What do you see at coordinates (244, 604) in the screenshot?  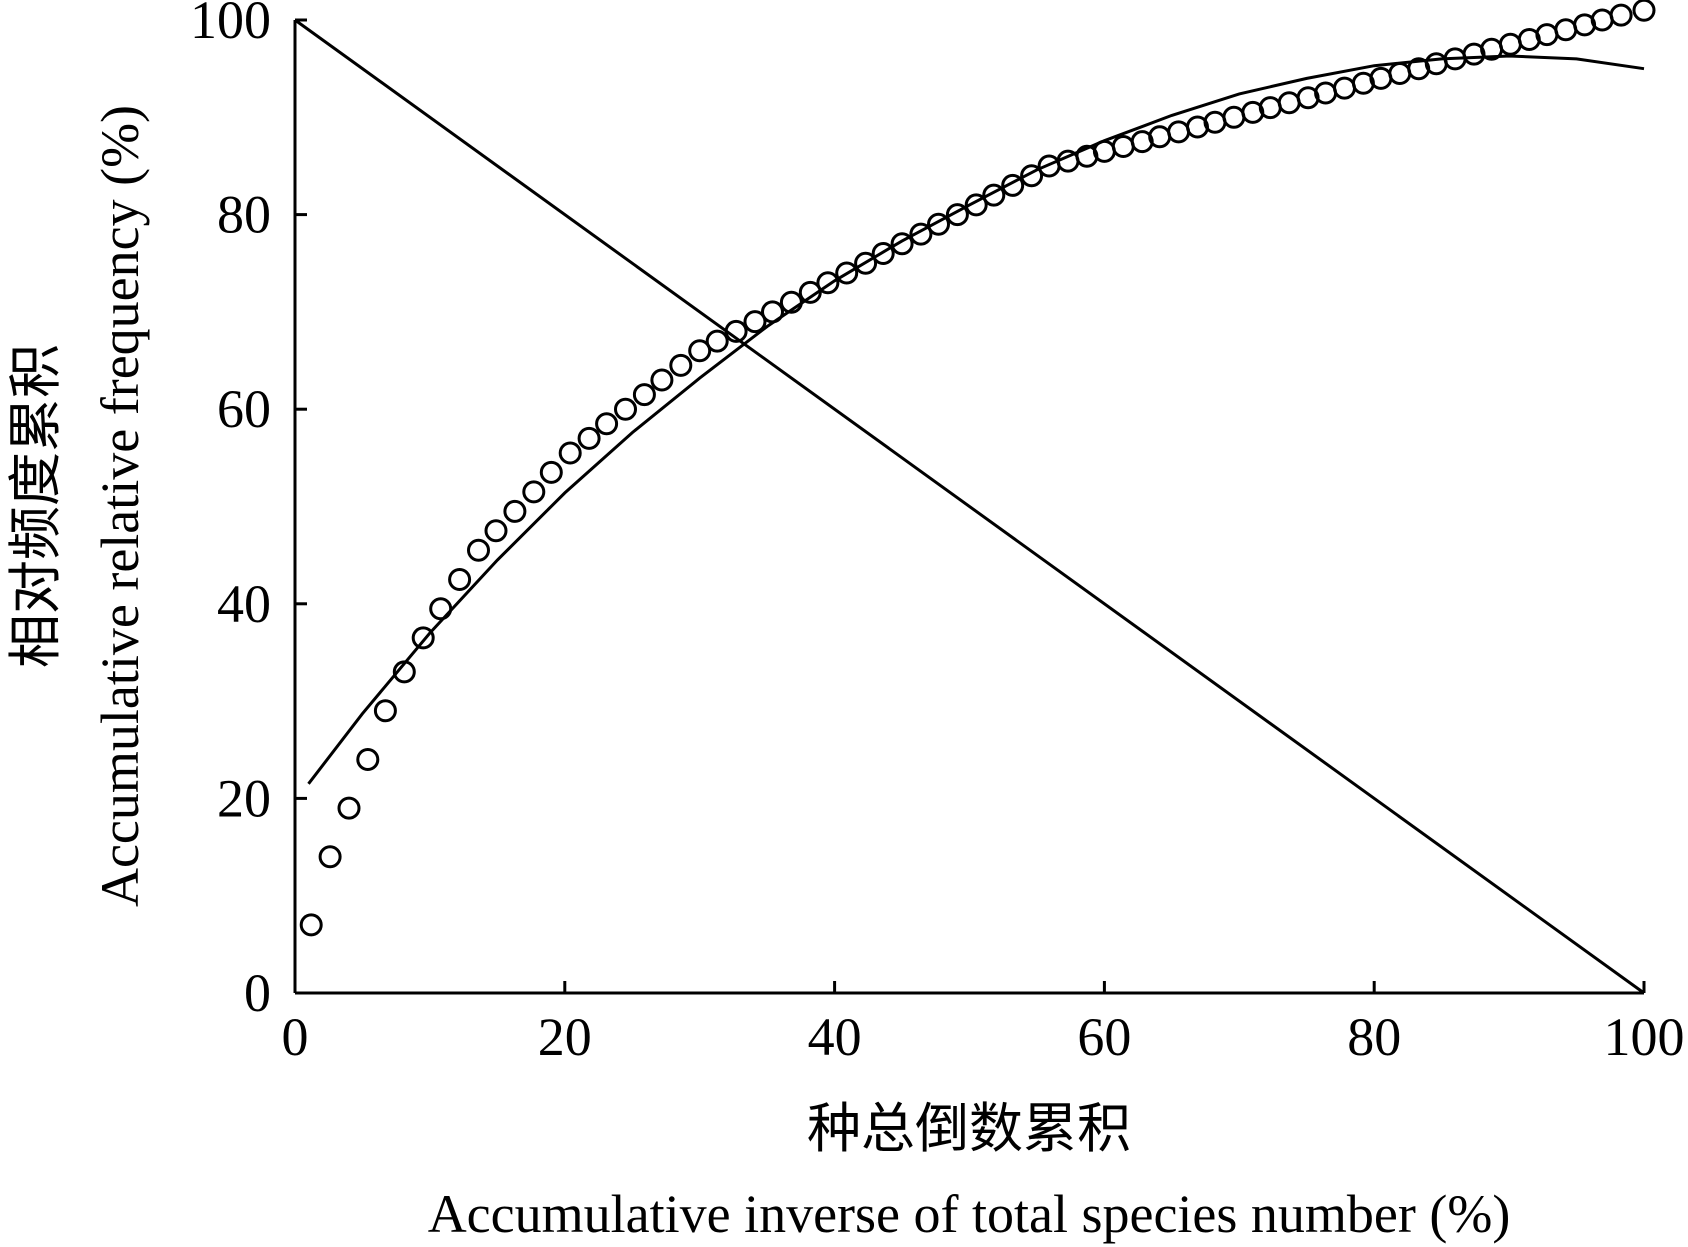 I see `y-tick-label: 40` at bounding box center [244, 604].